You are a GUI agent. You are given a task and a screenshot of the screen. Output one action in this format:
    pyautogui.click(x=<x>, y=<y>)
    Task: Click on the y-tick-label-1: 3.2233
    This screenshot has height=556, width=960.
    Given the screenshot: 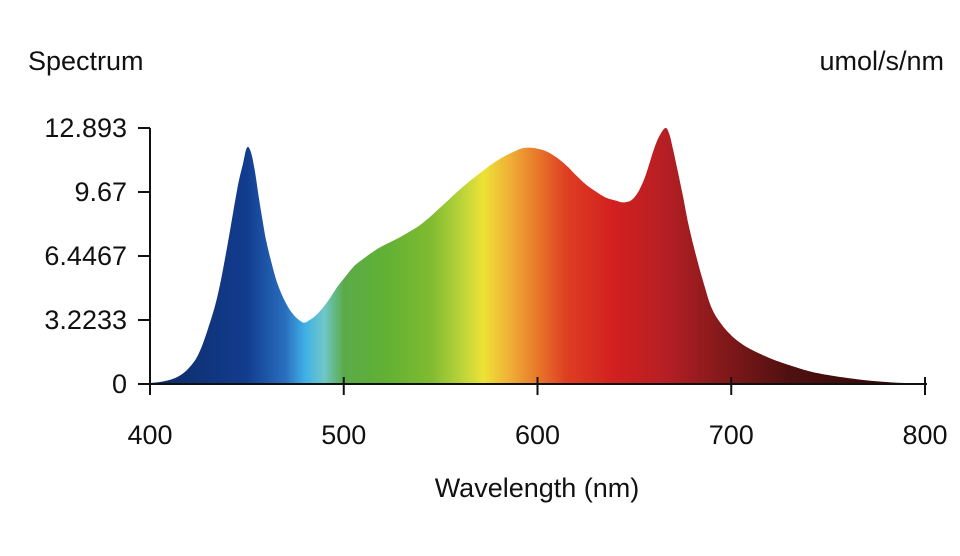 What is the action you would take?
    pyautogui.click(x=85, y=320)
    